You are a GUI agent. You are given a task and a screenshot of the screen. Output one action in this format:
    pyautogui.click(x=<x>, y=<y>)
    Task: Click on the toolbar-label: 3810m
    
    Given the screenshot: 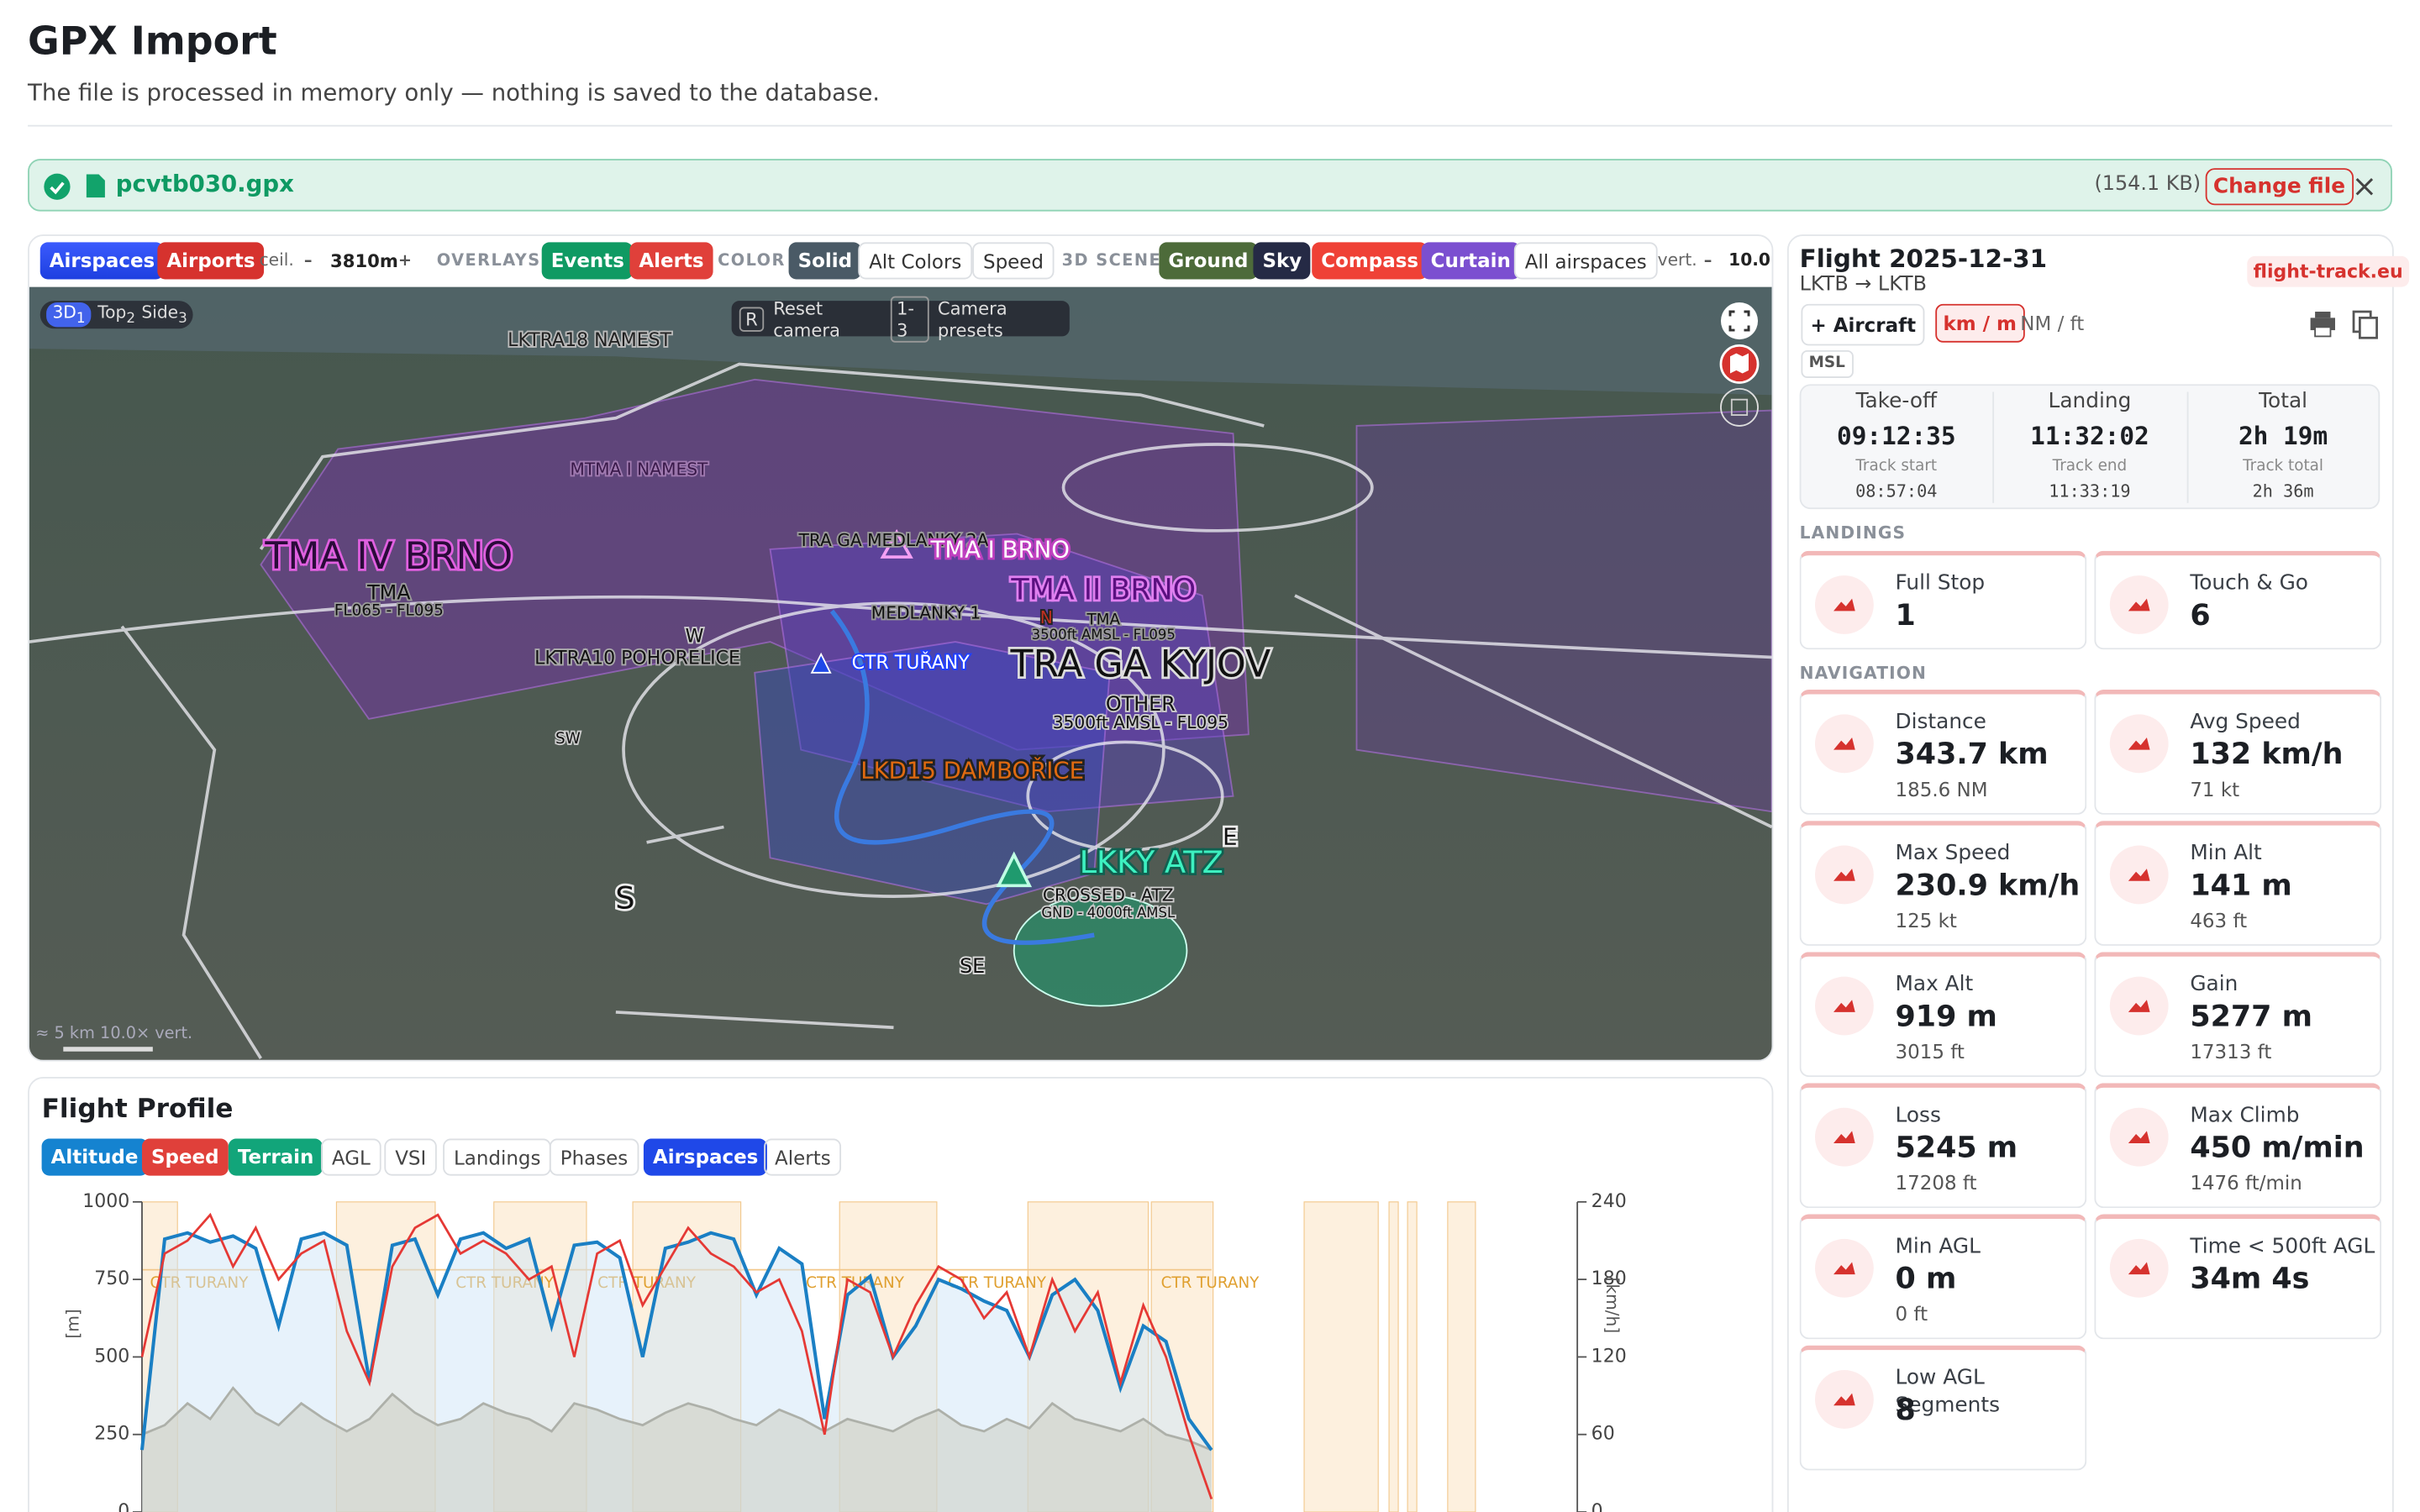 What is the action you would take?
    pyautogui.click(x=364, y=260)
    